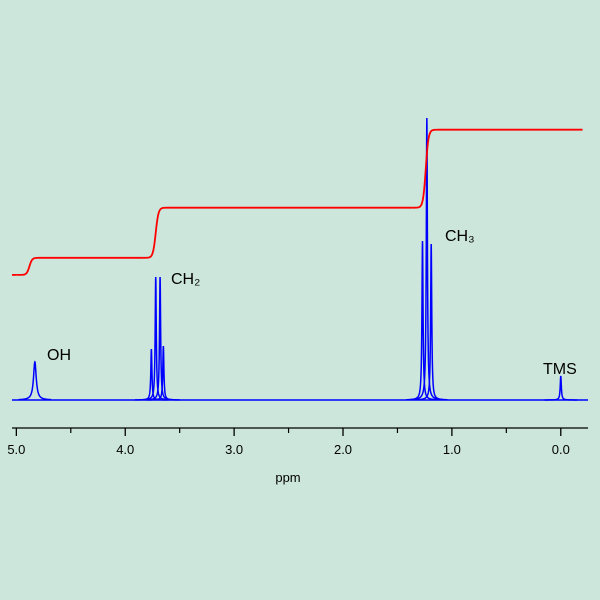  Describe the element at coordinates (59, 355) in the screenshot. I see `peak-label: OH` at that location.